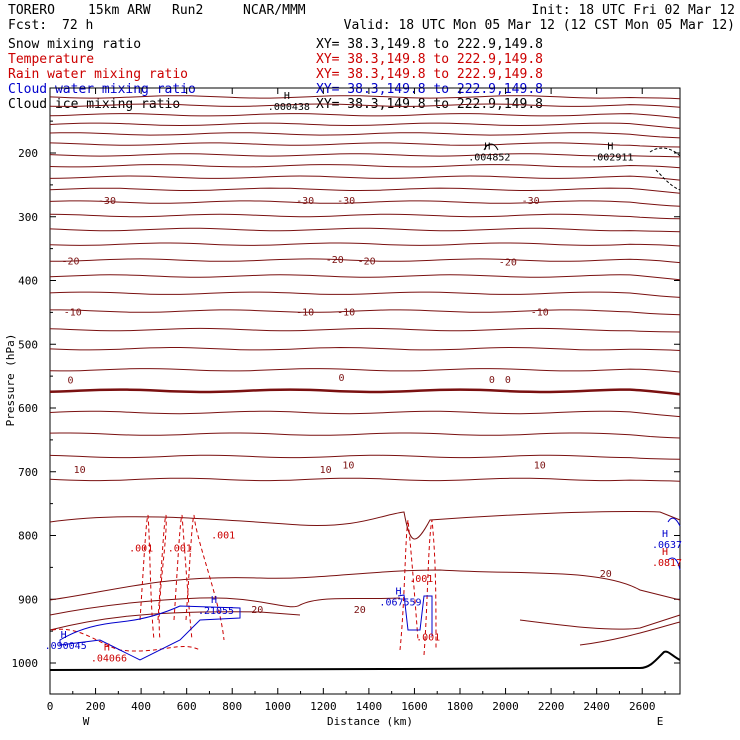 Image resolution: width=740 pixels, height=740 pixels. I want to click on x-tick-label: 800, so click(232, 706).